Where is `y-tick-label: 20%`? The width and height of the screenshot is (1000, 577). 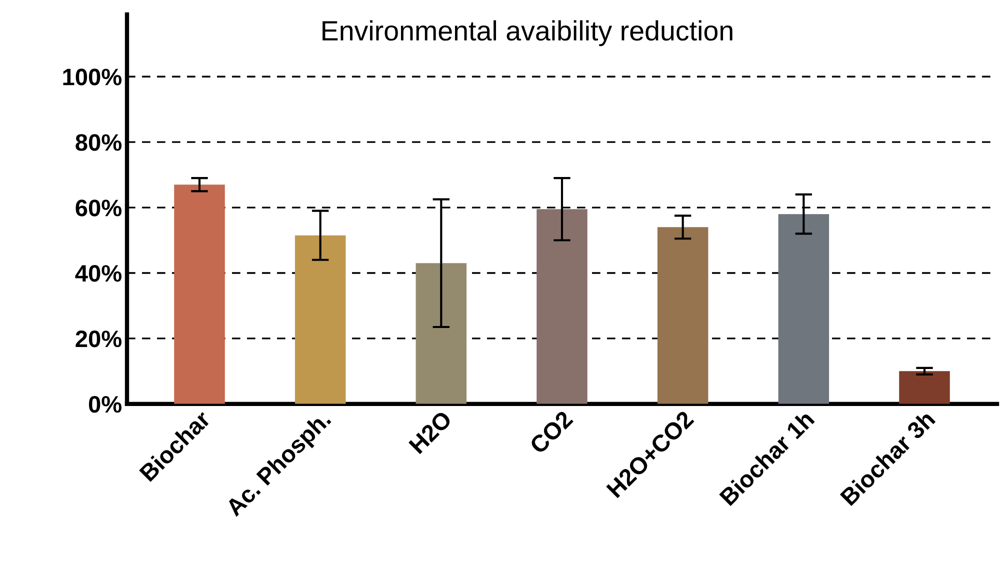 y-tick-label: 20% is located at coordinates (99, 339).